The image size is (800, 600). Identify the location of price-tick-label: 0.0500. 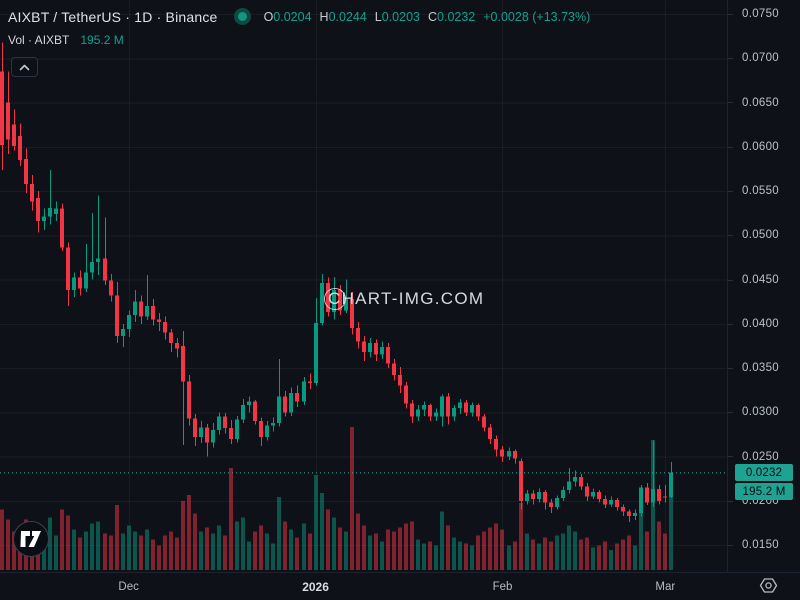
(760, 235).